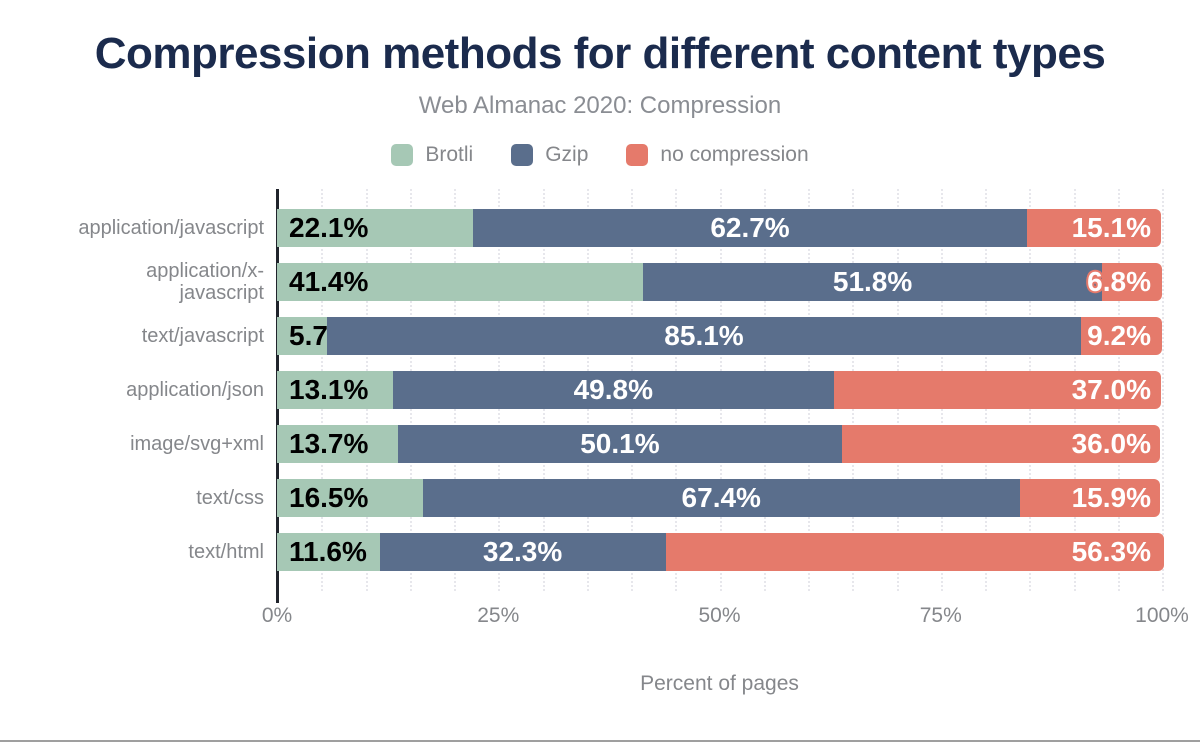 Image resolution: width=1200 pixels, height=742 pixels. I want to click on value-label-gzip: 49.8%, so click(613, 390).